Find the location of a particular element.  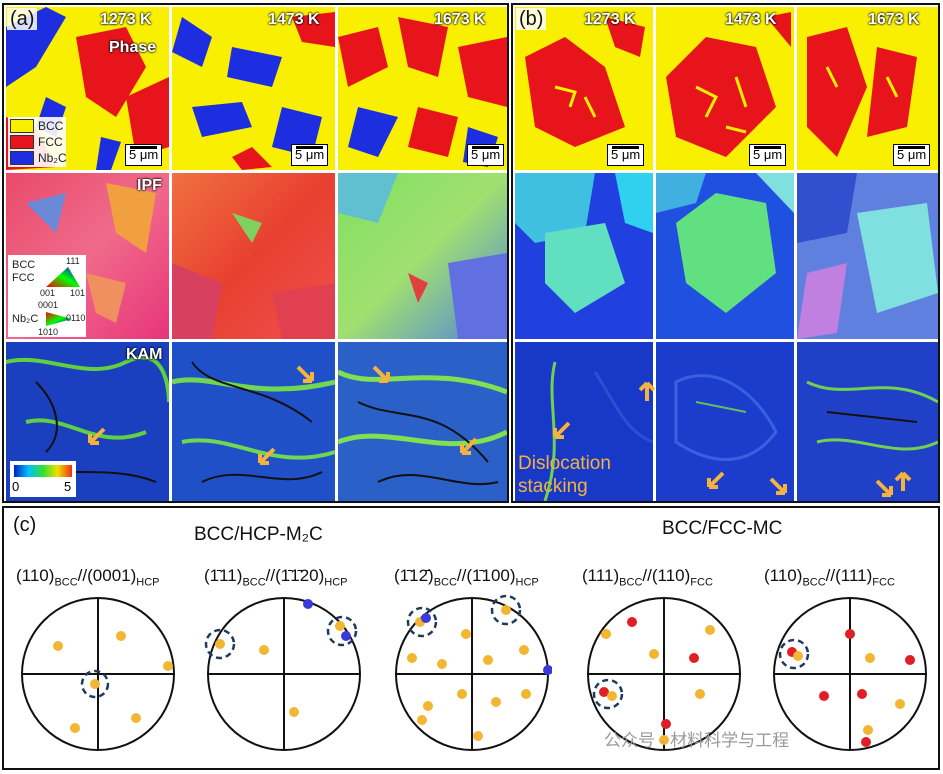

phase-legend: BCC FCC Nb₂C is located at coordinates (37, 142).